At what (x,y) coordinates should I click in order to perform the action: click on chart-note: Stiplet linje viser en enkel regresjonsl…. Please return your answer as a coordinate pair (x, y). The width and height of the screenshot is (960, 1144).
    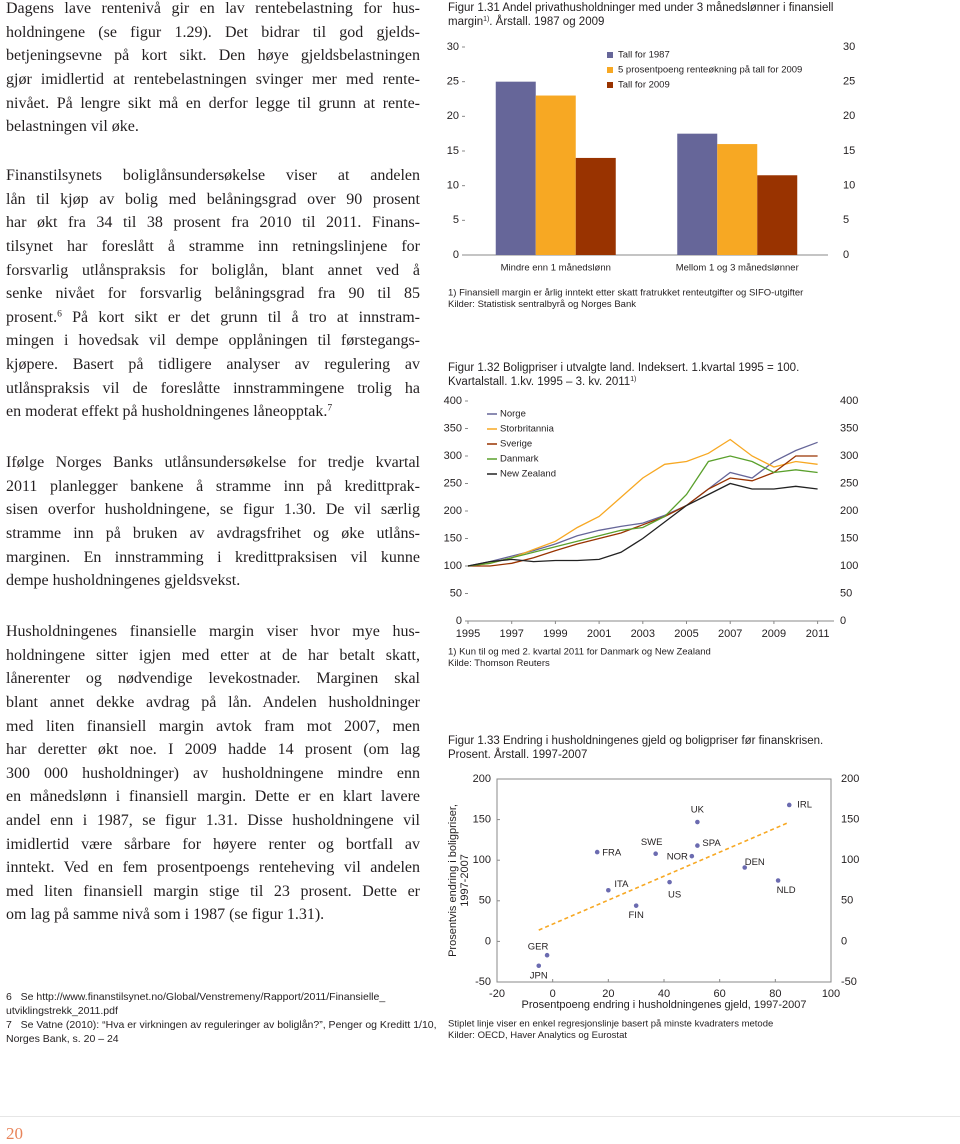
    Looking at the image, I should click on (610, 1024).